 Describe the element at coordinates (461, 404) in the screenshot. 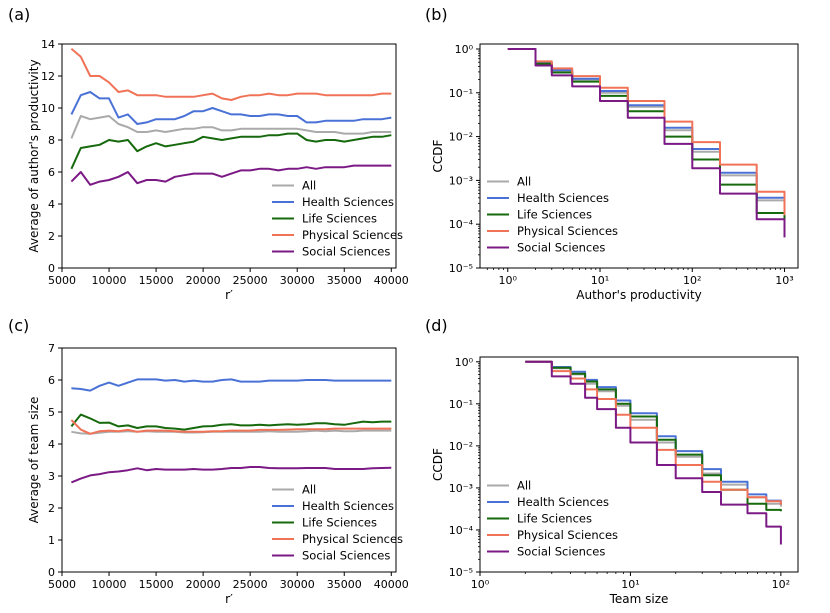

I see `y-tick-label: 10⁻¹` at that location.